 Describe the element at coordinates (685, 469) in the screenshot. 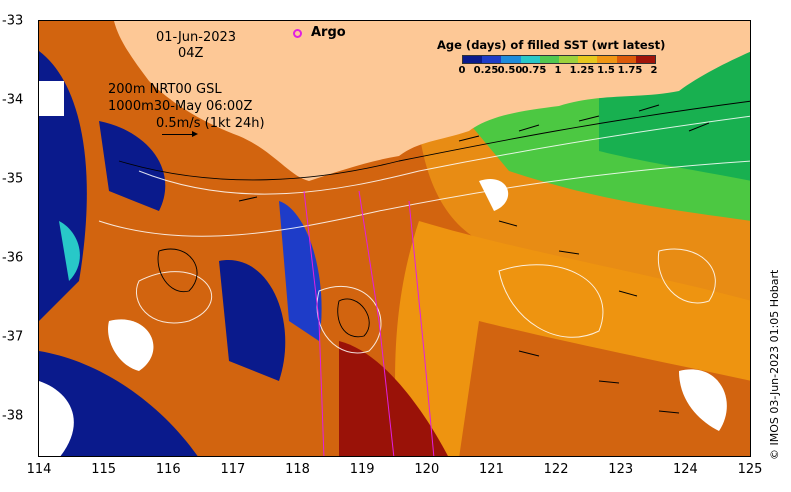

I see `x-tick-label: 124` at that location.